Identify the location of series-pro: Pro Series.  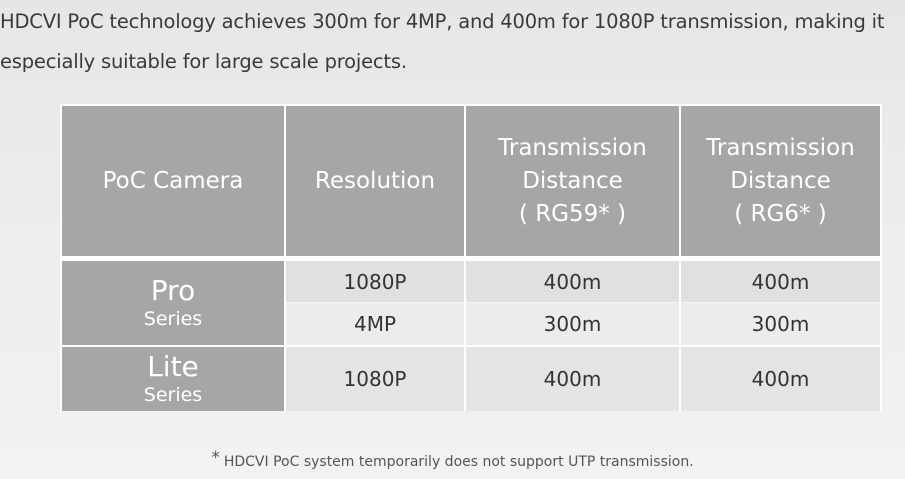
(173, 302).